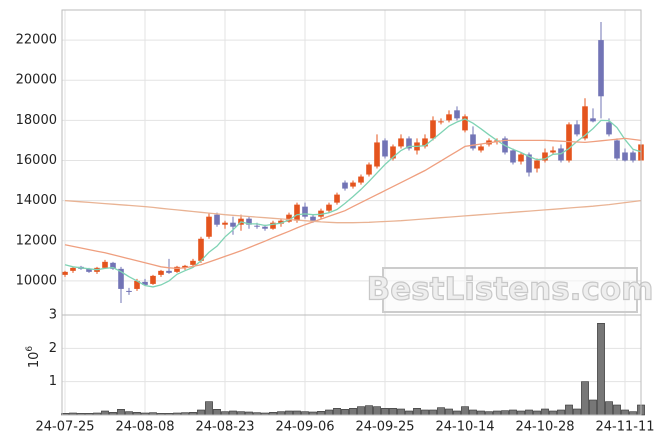 The height and width of the screenshot is (444, 663). Describe the element at coordinates (304, 427) in the screenshot. I see `x-tick-label: 24-09-06` at that location.